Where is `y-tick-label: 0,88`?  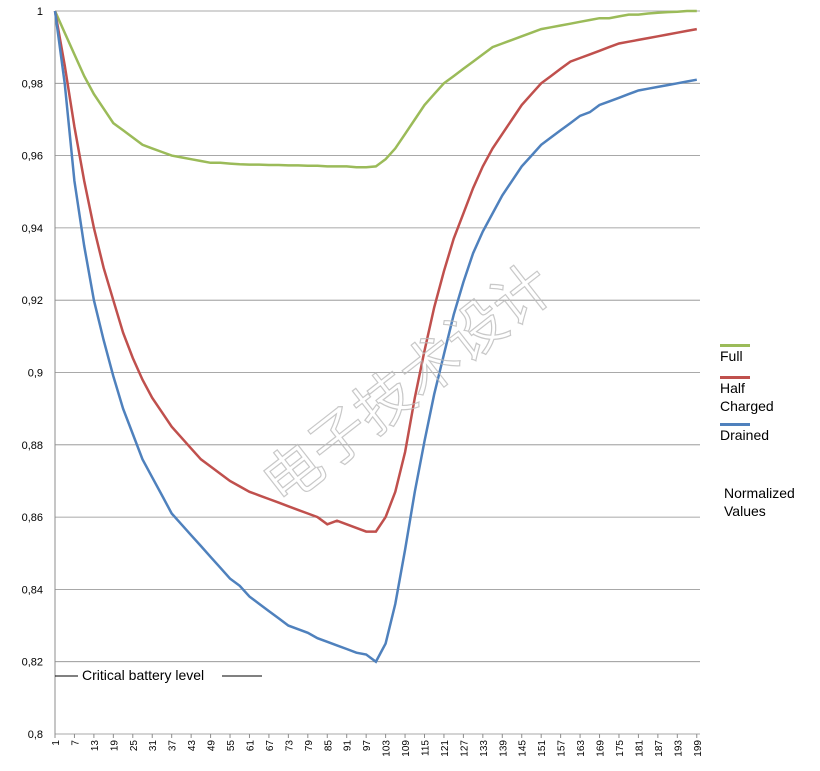 y-tick-label: 0,88 is located at coordinates (32, 446).